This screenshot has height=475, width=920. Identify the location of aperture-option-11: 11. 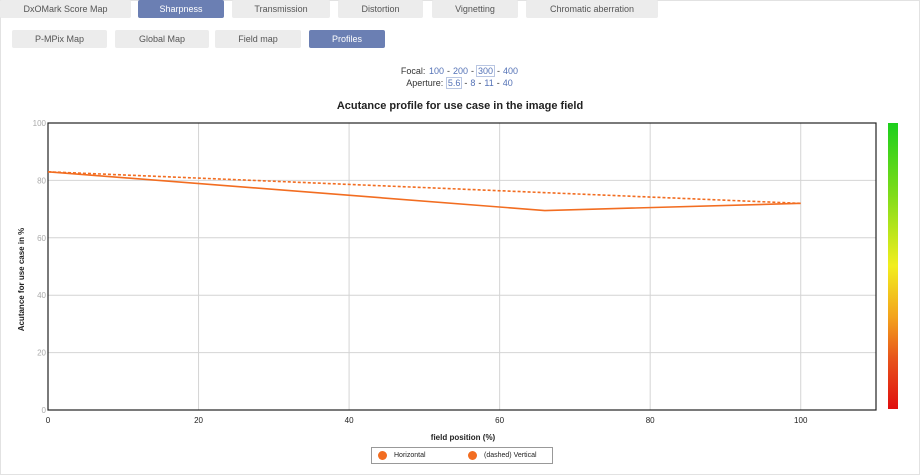
(489, 83).